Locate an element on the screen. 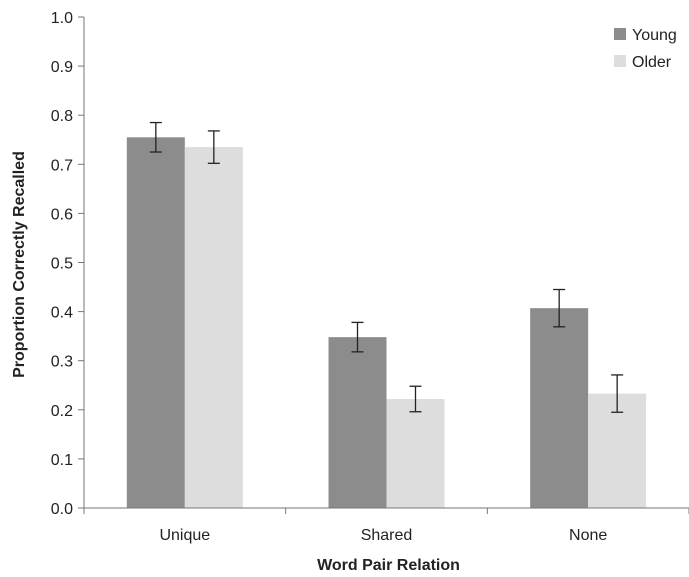  y-tick-label: 1.0 is located at coordinates (62, 18).